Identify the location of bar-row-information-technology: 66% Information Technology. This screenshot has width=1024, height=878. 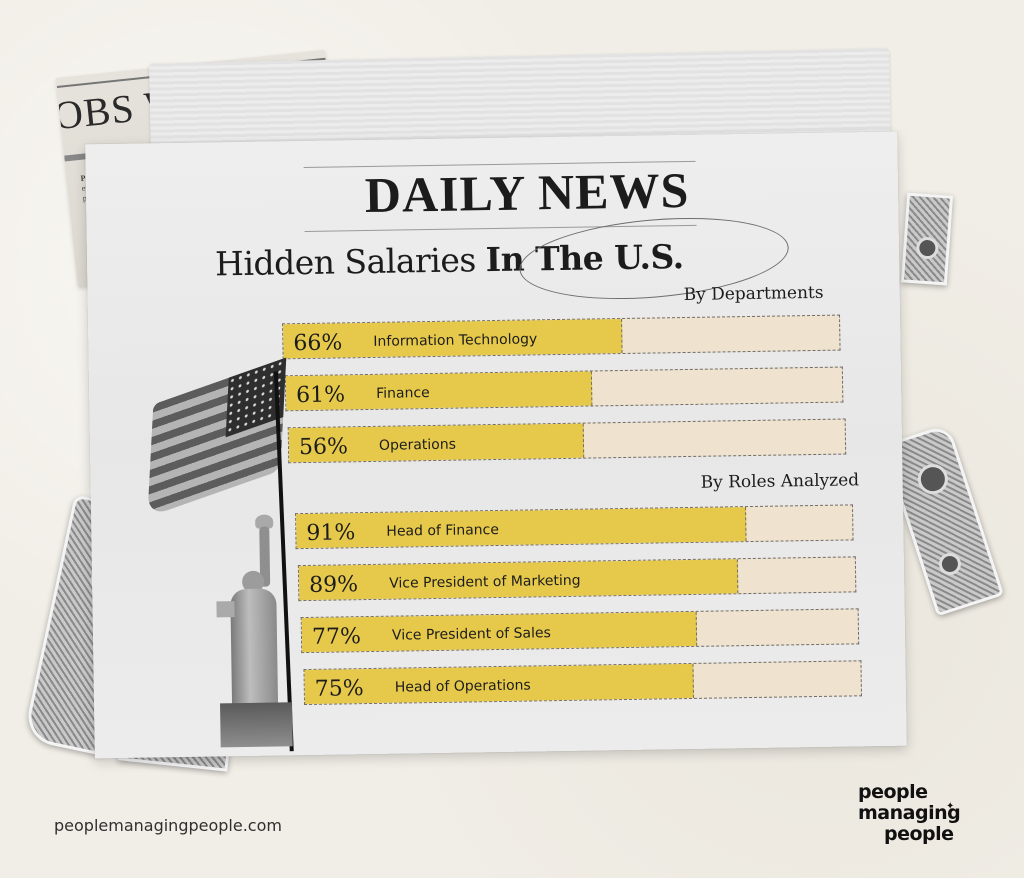
(561, 337).